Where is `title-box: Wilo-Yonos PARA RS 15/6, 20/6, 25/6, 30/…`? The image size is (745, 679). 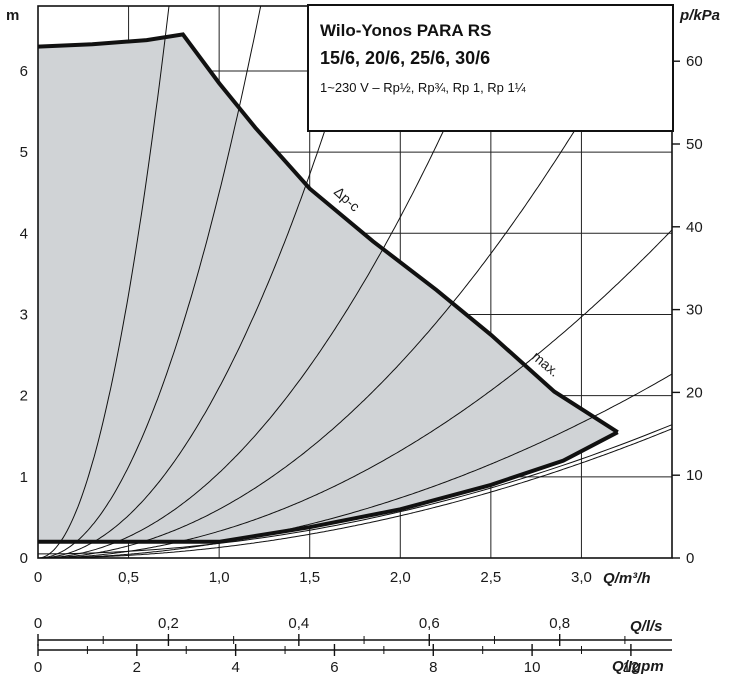 title-box: Wilo-Yonos PARA RS 15/6, 20/6, 25/6, 30/… is located at coordinates (490, 68).